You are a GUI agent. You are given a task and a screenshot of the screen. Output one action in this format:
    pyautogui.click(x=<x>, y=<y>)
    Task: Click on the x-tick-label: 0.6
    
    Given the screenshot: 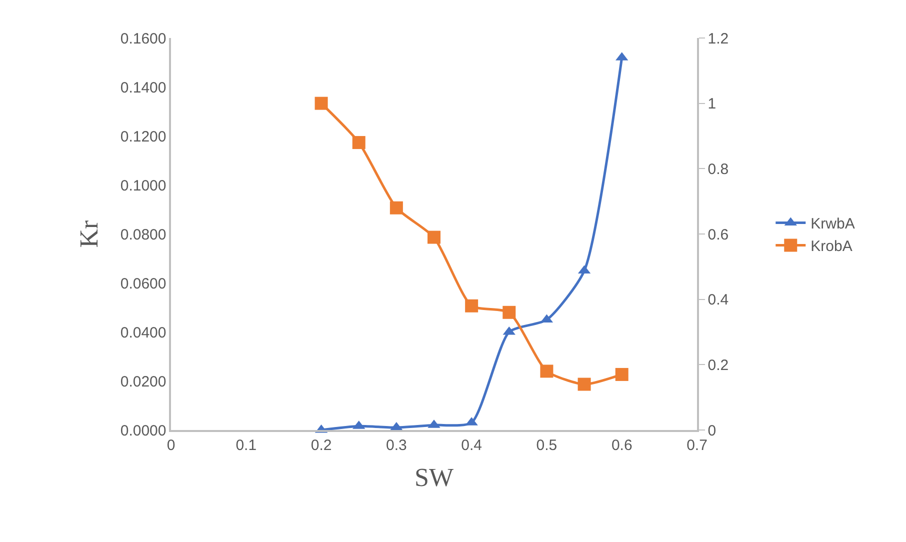 What is the action you would take?
    pyautogui.click(x=621, y=445)
    